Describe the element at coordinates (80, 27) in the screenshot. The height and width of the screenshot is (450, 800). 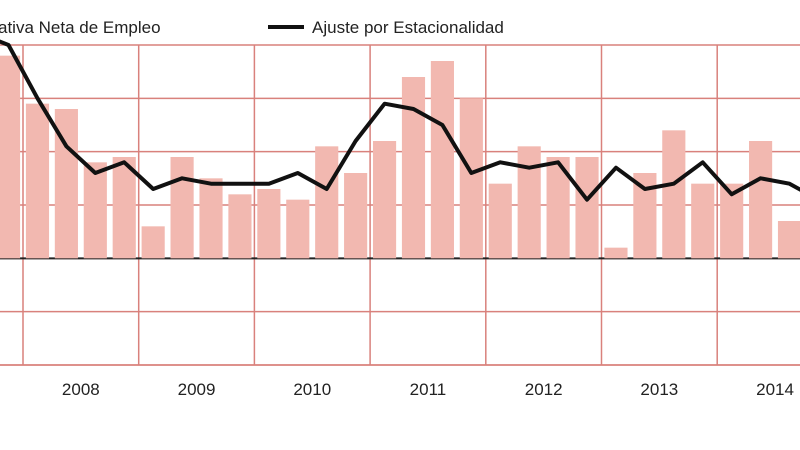
I see `legend-bar-label: ativa Neta de Empleo` at that location.